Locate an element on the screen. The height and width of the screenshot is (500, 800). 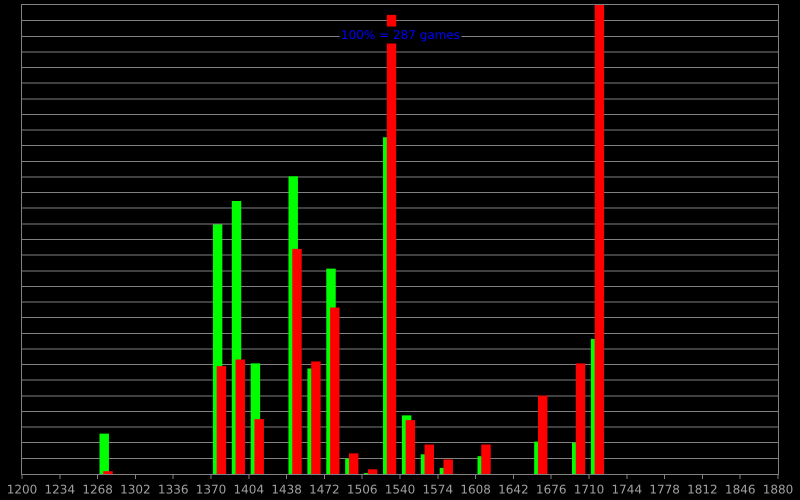
x-tick-label: 1404 is located at coordinates (249, 489).